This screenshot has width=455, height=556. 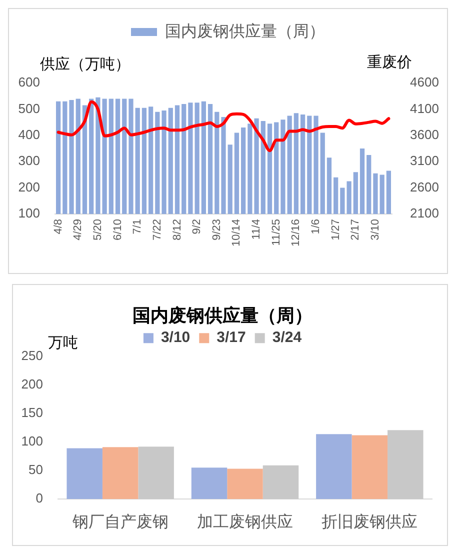 What do you see at coordinates (223, 126) in the screenshot?
I see `line-series` at bounding box center [223, 126].